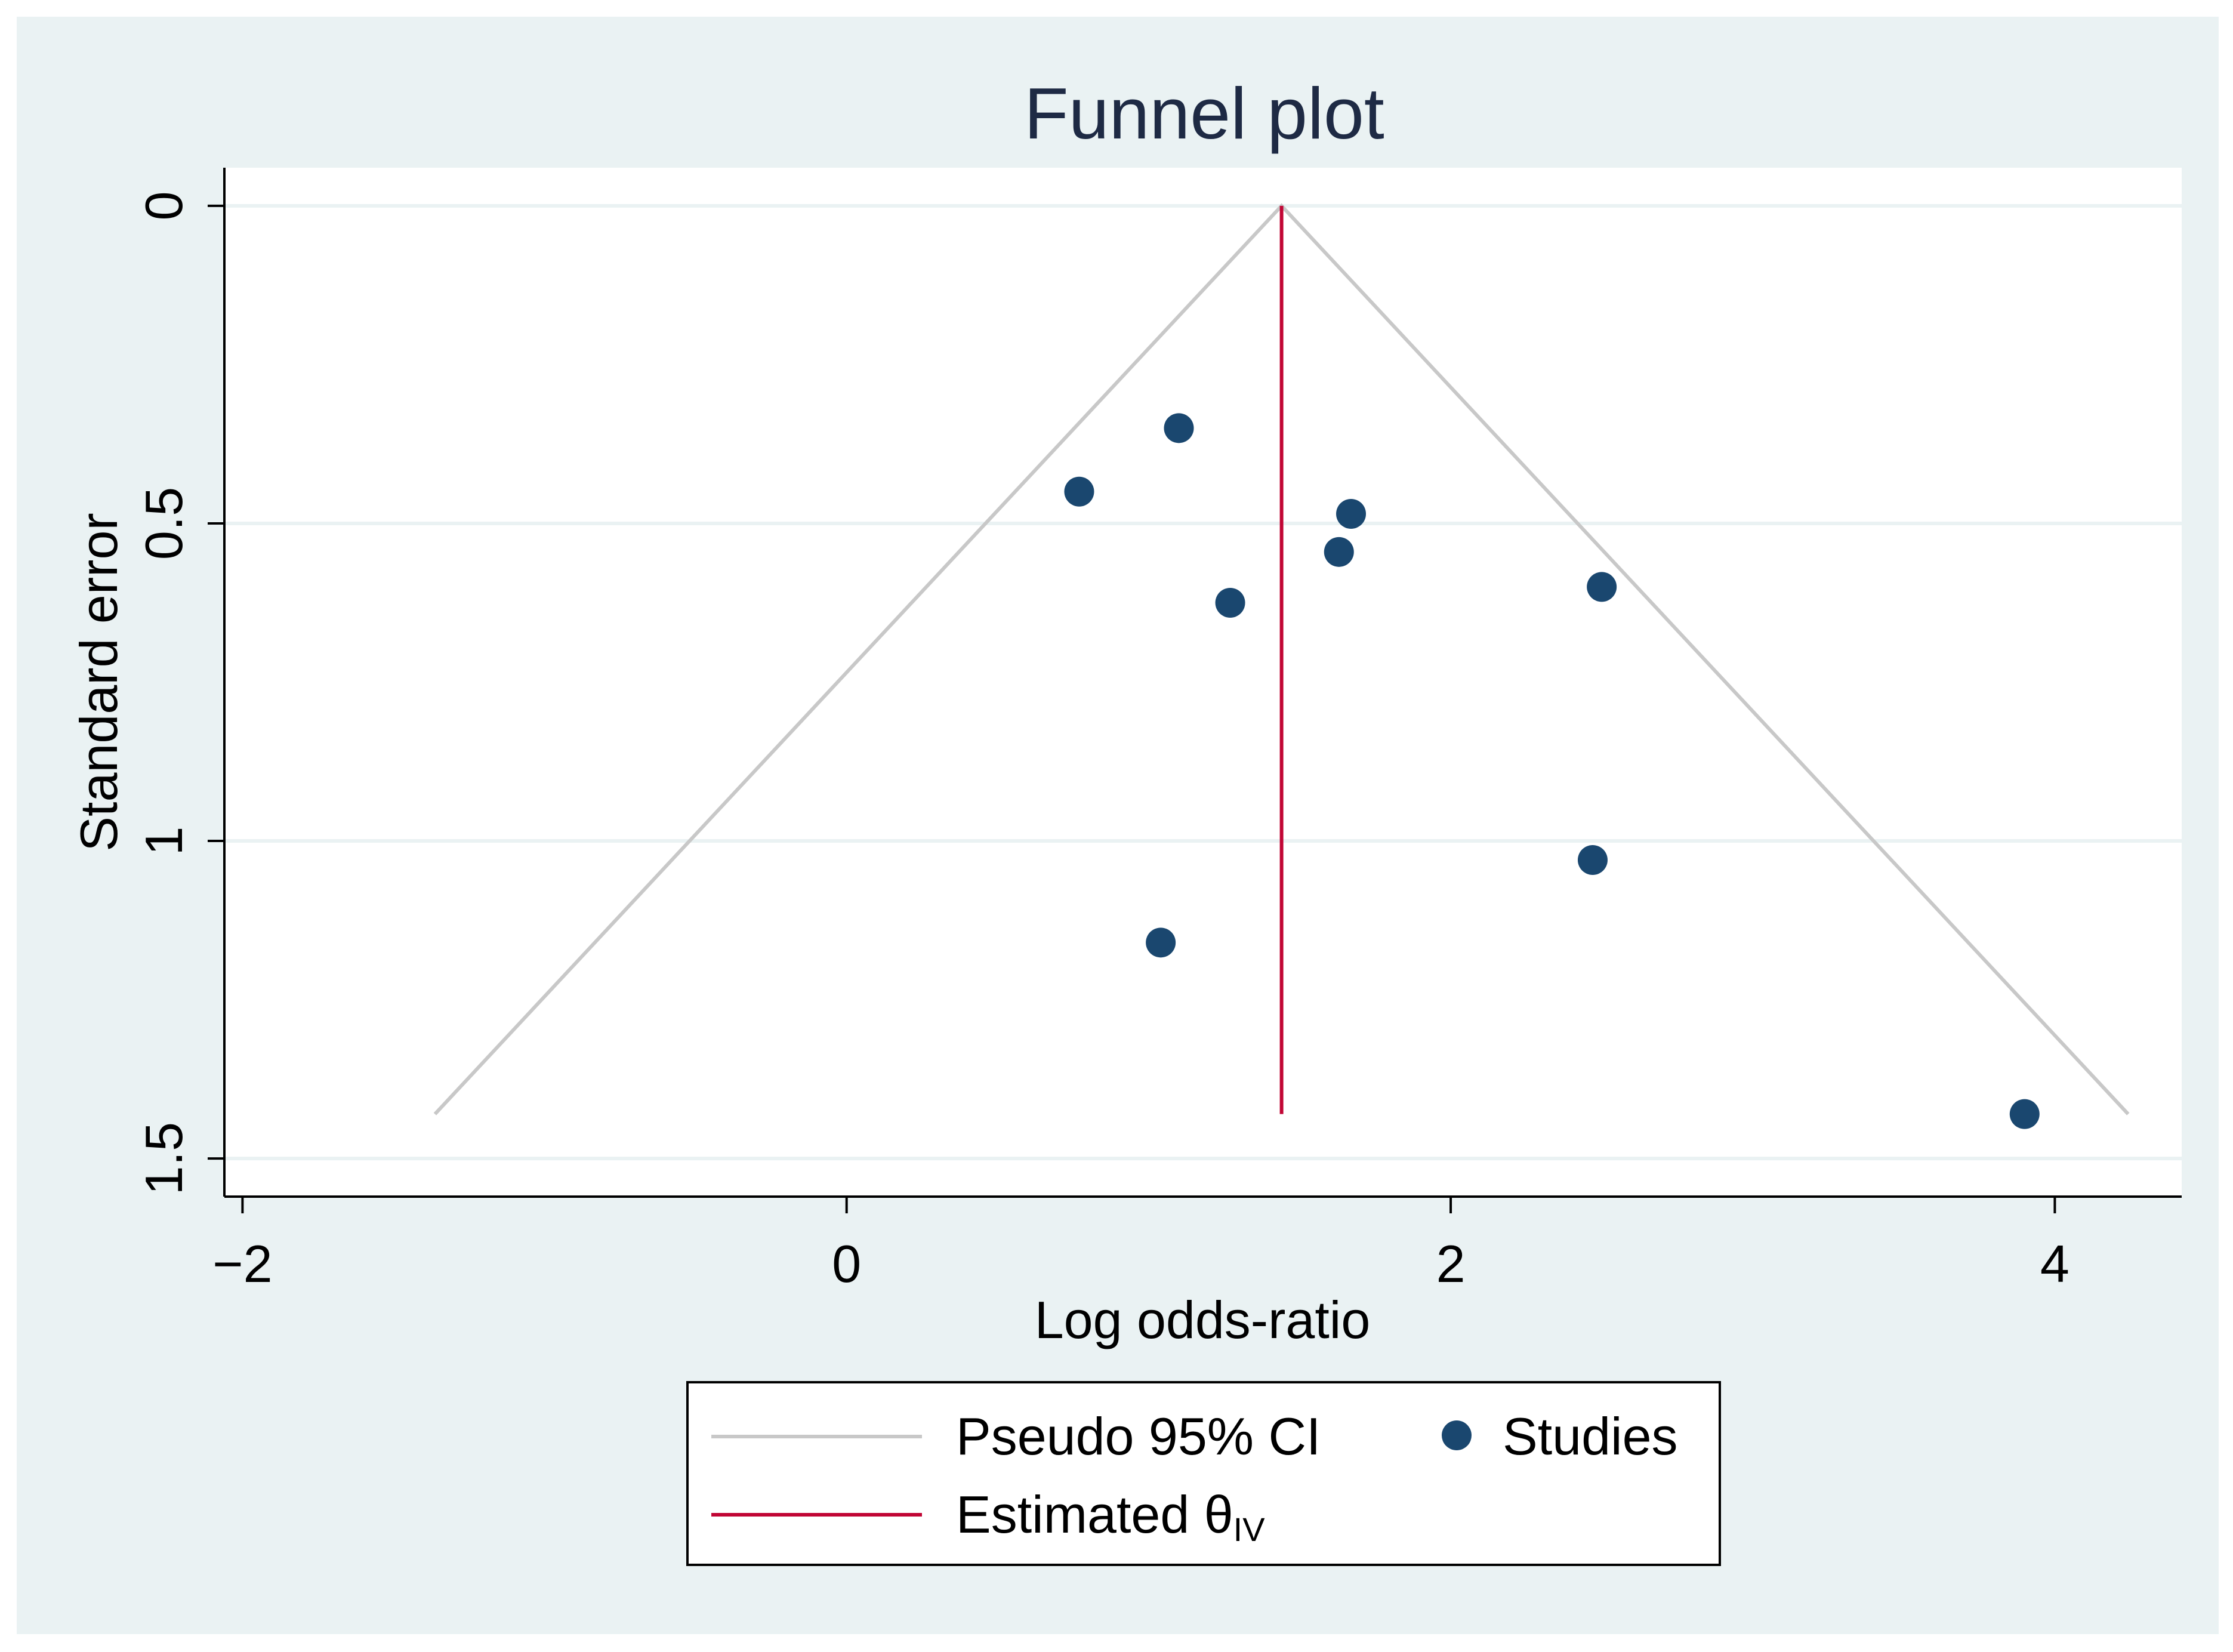 The height and width of the screenshot is (1652, 2233). What do you see at coordinates (2055, 1264) in the screenshot?
I see `x-tick-label: 4` at bounding box center [2055, 1264].